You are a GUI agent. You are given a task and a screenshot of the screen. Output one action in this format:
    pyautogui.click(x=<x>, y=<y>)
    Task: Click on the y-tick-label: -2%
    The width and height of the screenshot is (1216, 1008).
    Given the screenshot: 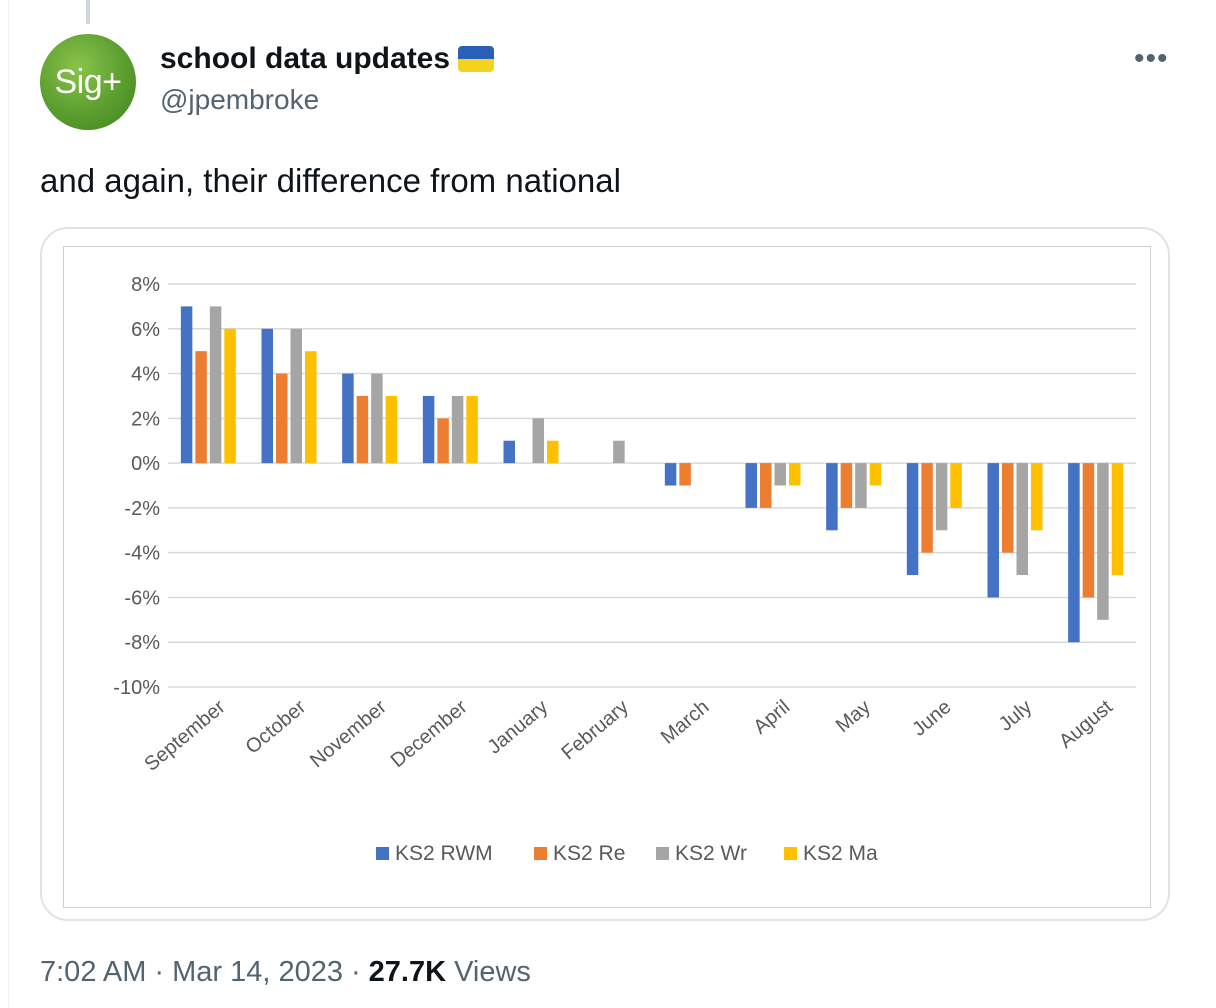 What is the action you would take?
    pyautogui.click(x=142, y=509)
    